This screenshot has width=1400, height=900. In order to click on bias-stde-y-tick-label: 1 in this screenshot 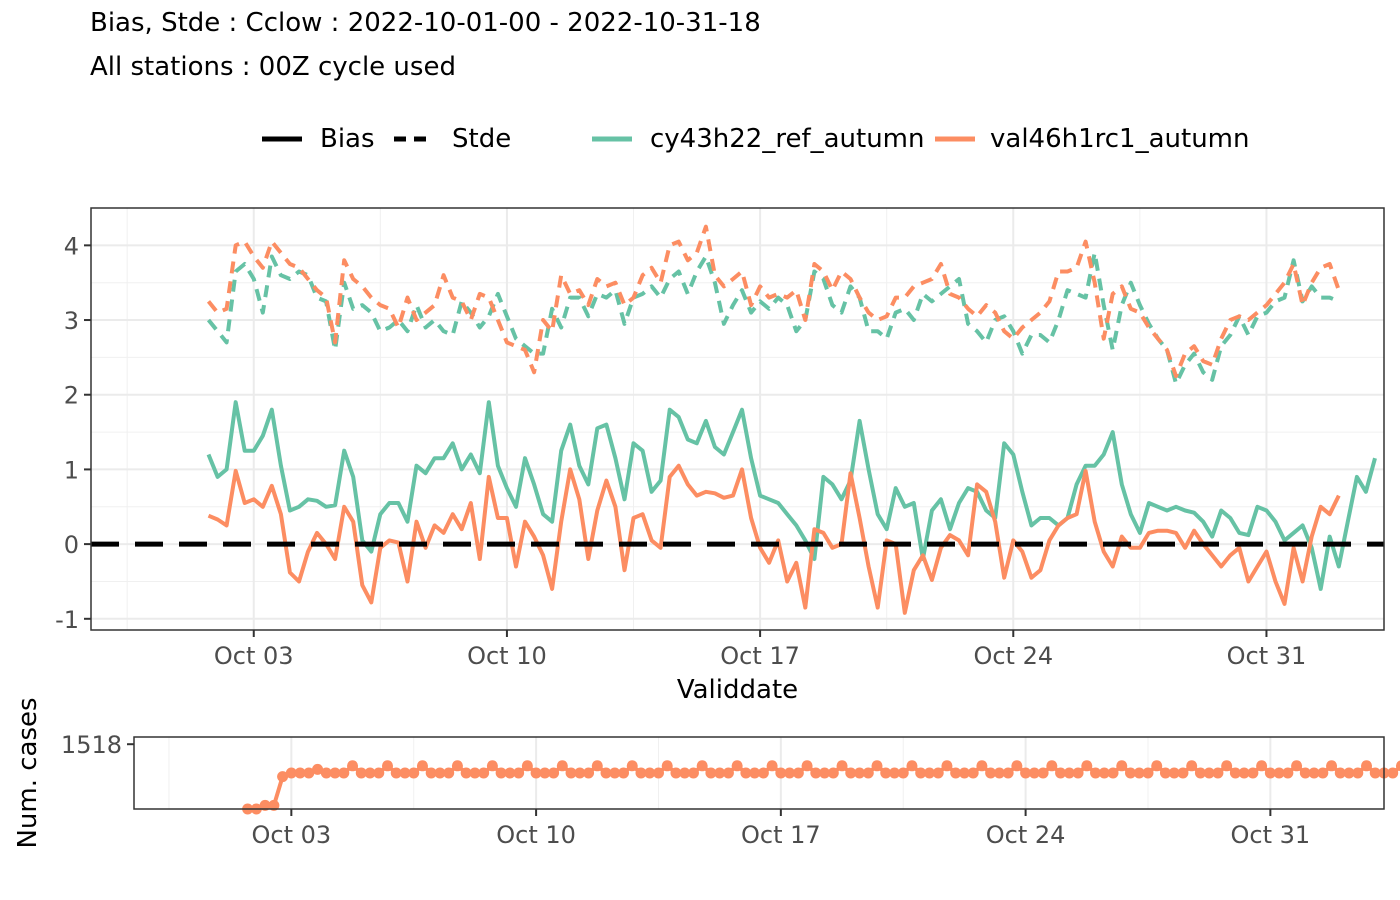, I will do `click(71, 470)`.